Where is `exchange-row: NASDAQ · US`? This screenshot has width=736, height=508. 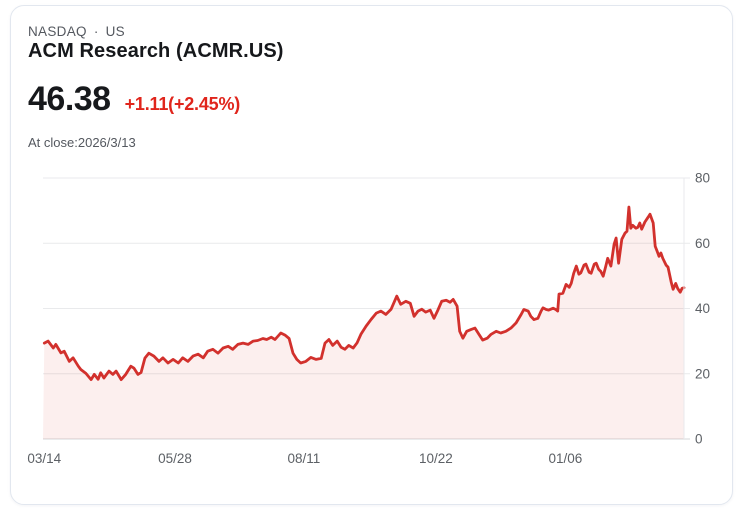
exchange-row: NASDAQ · US is located at coordinates (76, 31).